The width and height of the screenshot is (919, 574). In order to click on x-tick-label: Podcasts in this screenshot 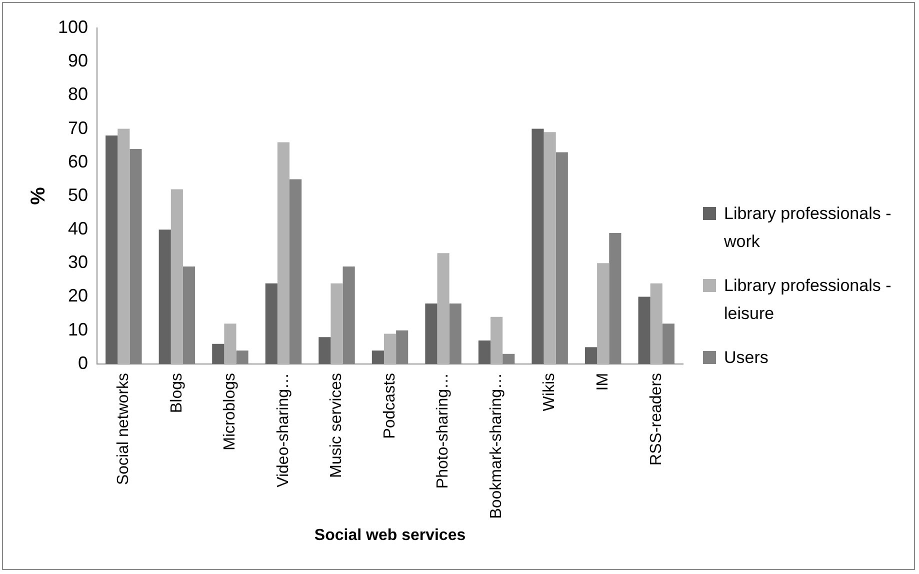, I will do `click(389, 405)`.